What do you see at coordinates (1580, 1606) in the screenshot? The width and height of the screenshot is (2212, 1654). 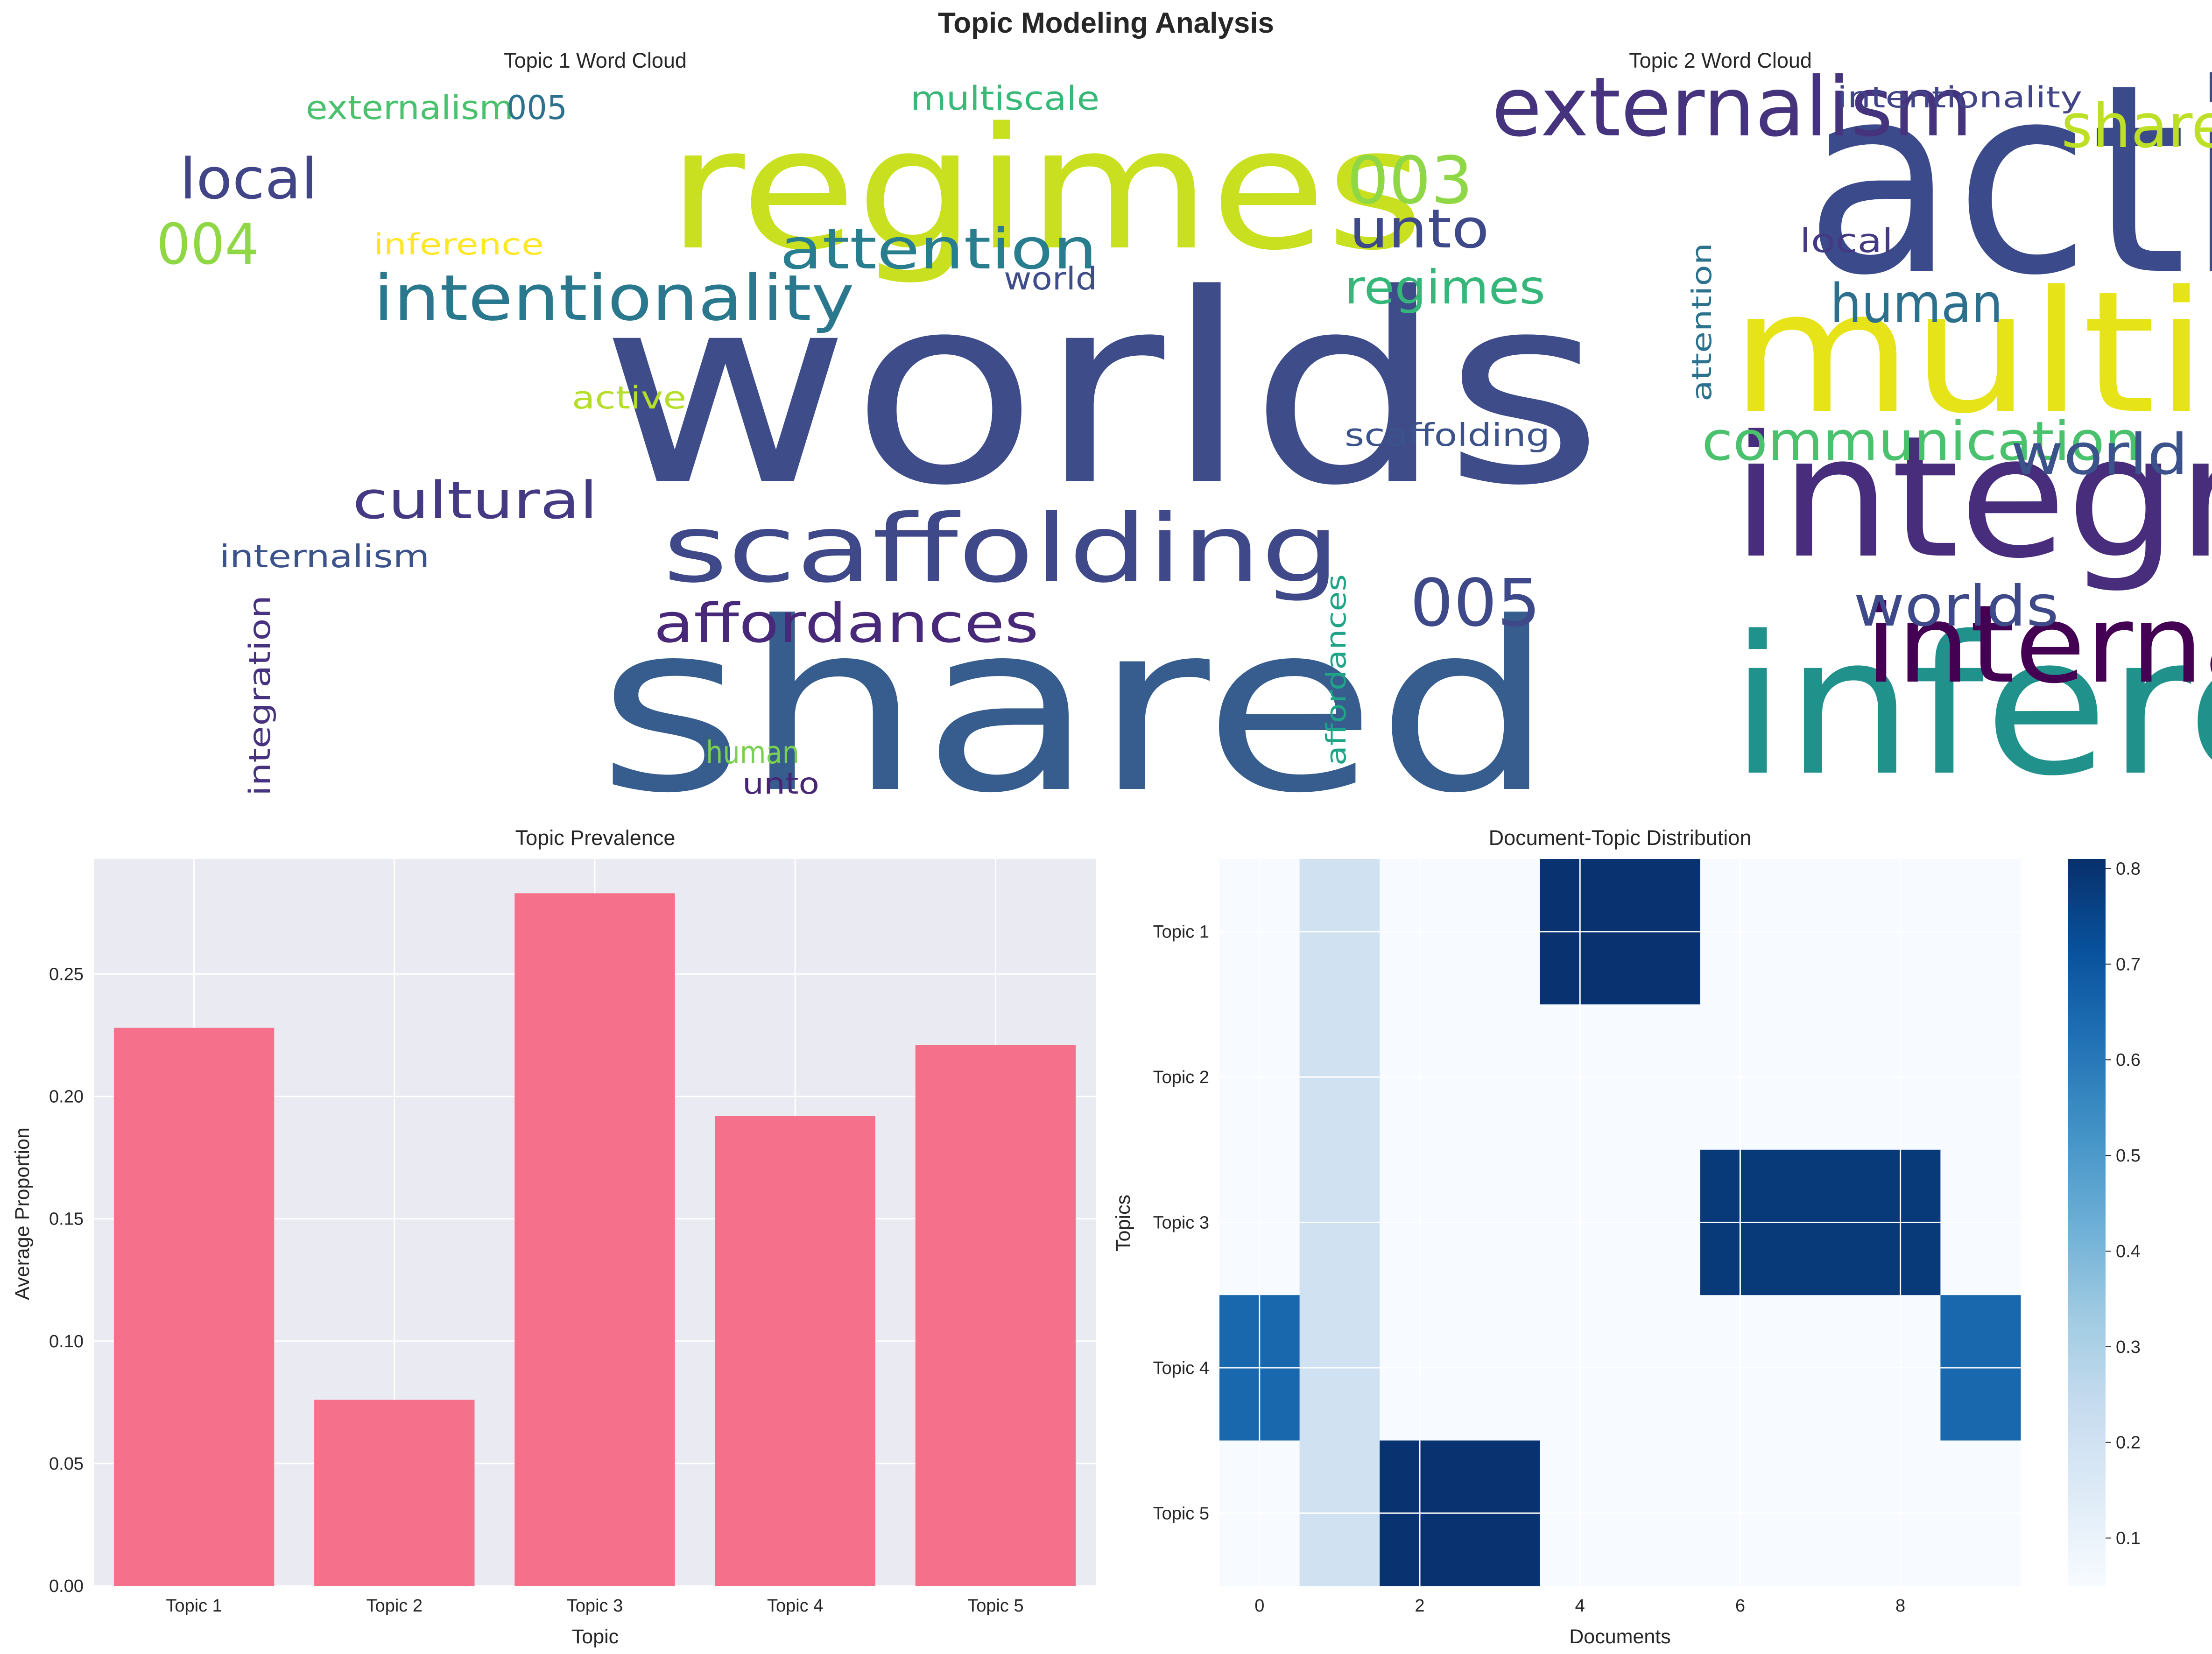 I see `heatmap-xtick-label: 4` at bounding box center [1580, 1606].